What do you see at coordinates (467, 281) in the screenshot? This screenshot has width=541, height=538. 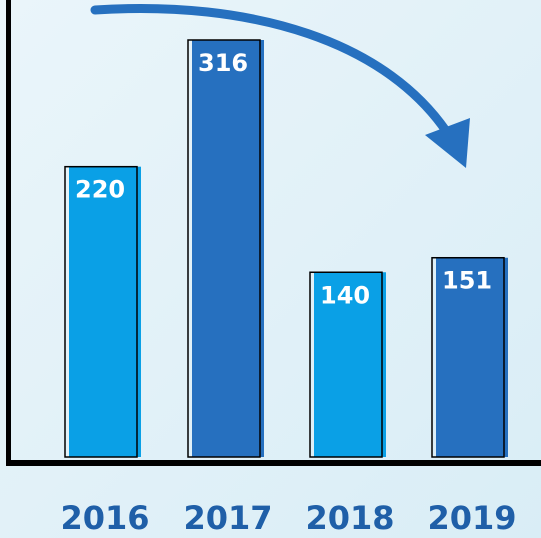 I see `value-label: 151` at bounding box center [467, 281].